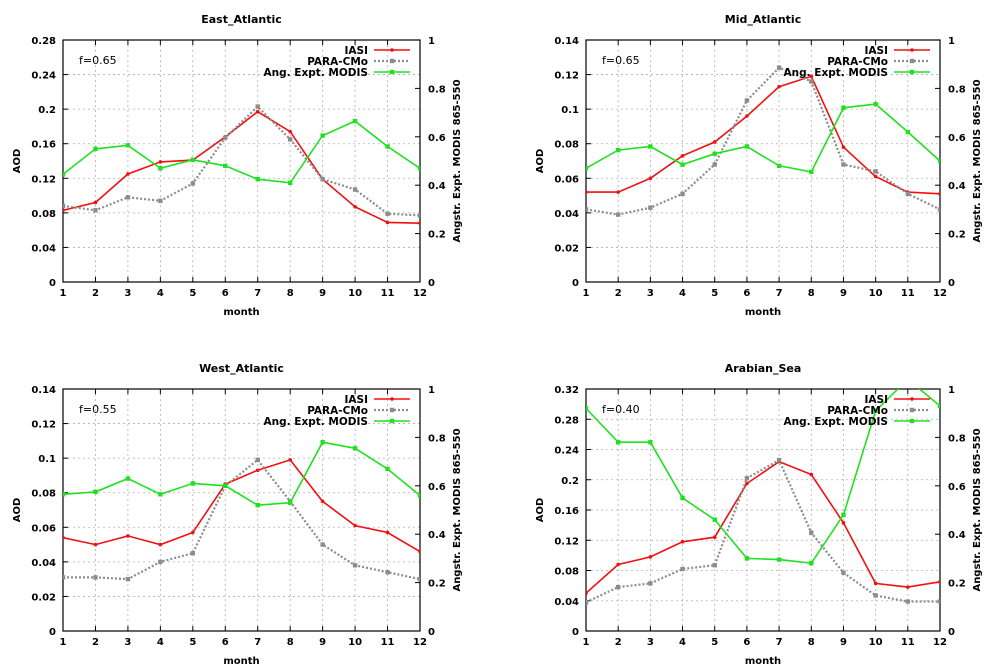 The image size is (984, 667). I want to click on x-tick-label: 6, so click(225, 642).